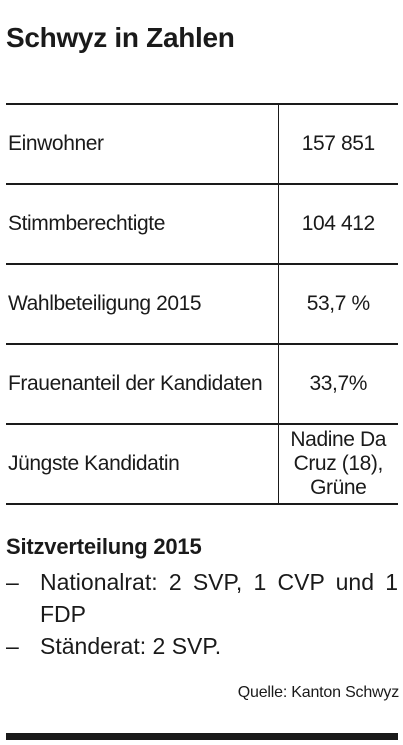 The height and width of the screenshot is (745, 403). I want to click on row-value: 104 412, so click(338, 223).